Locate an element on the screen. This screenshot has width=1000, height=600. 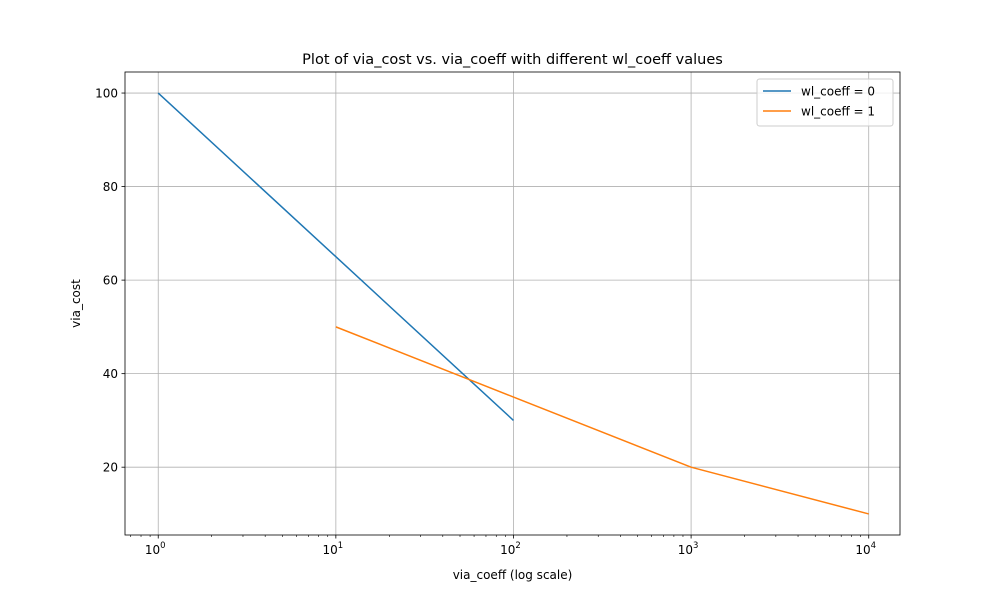
y-tick-label: 40 is located at coordinates (110, 374).